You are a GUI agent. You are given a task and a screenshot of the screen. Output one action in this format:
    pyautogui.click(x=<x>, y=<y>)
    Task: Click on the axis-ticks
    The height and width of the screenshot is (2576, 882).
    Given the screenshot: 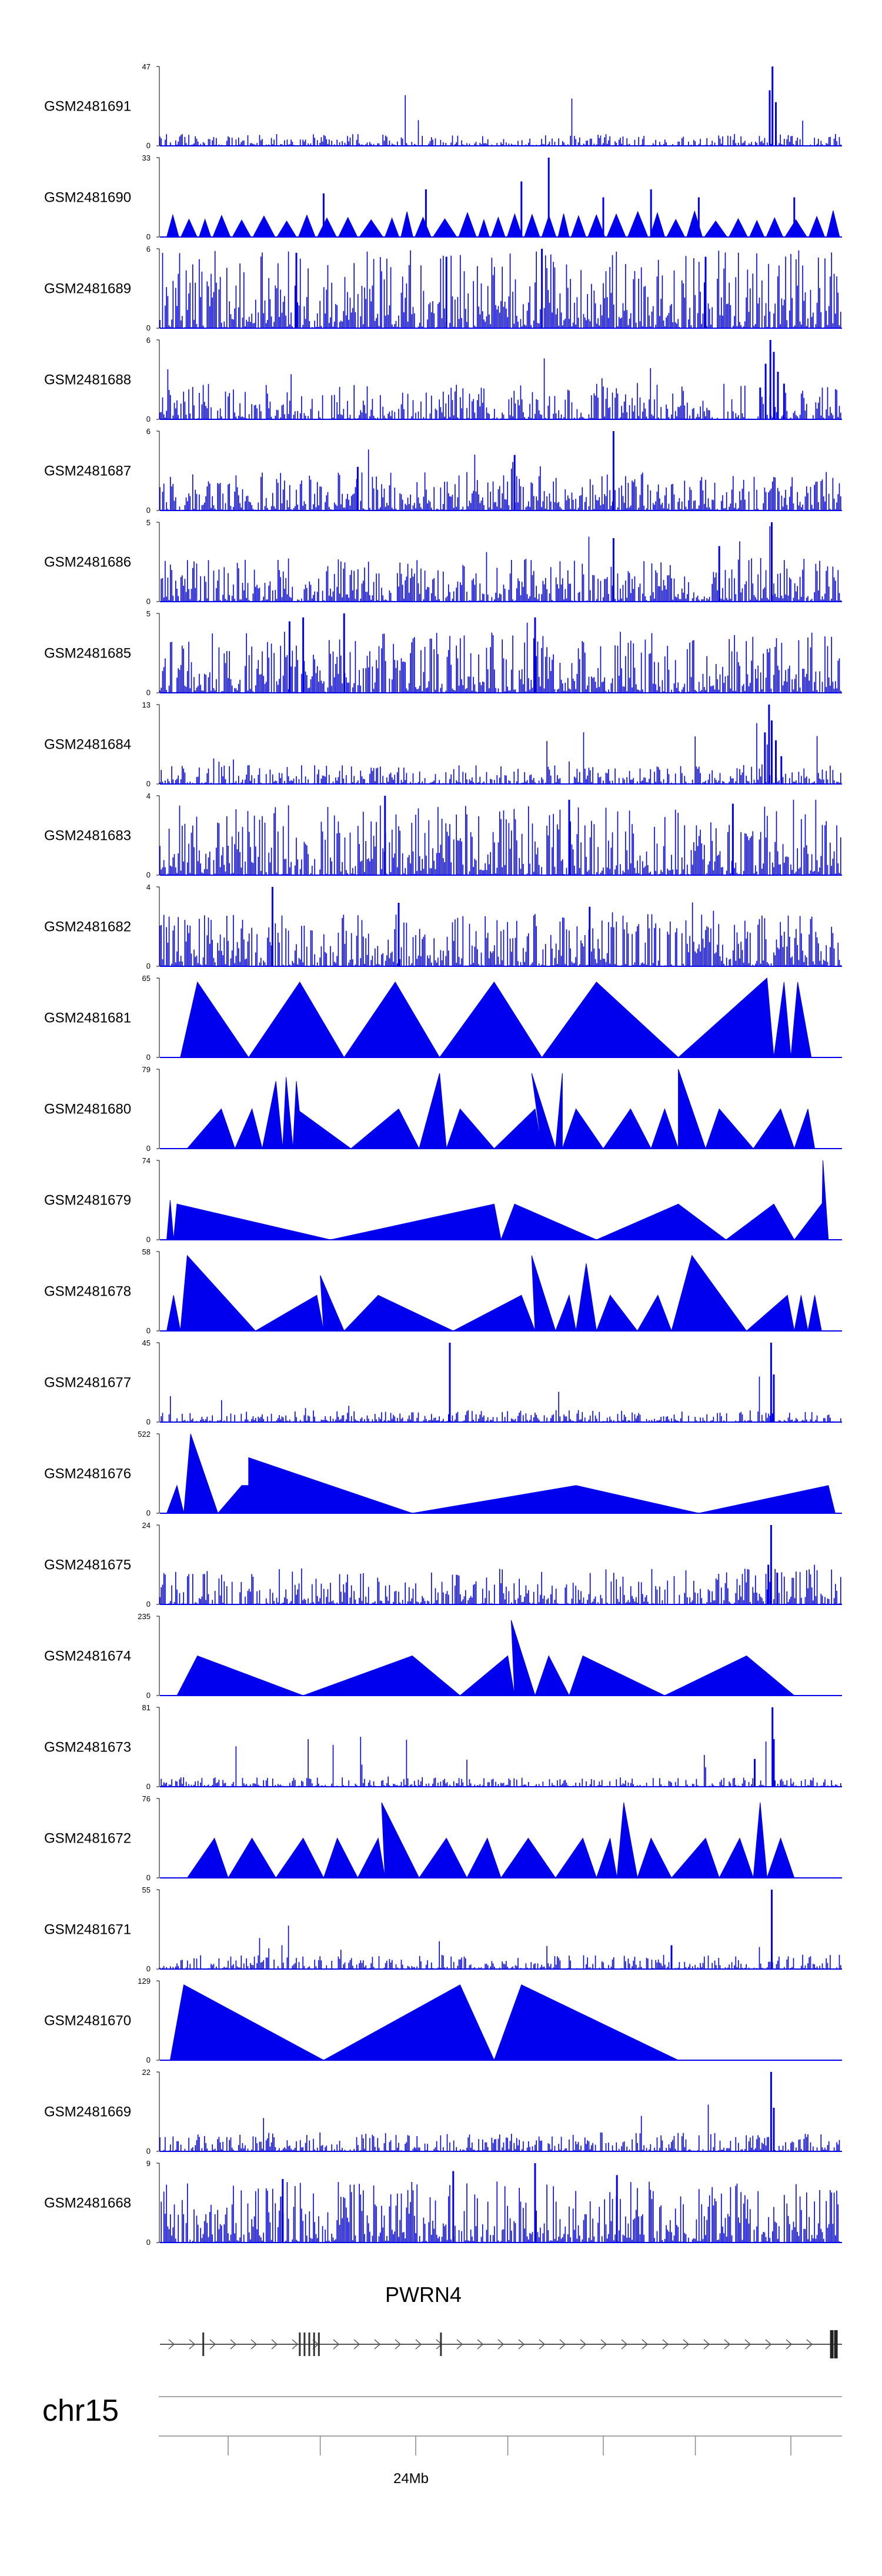 What is the action you would take?
    pyautogui.click(x=509, y=2445)
    